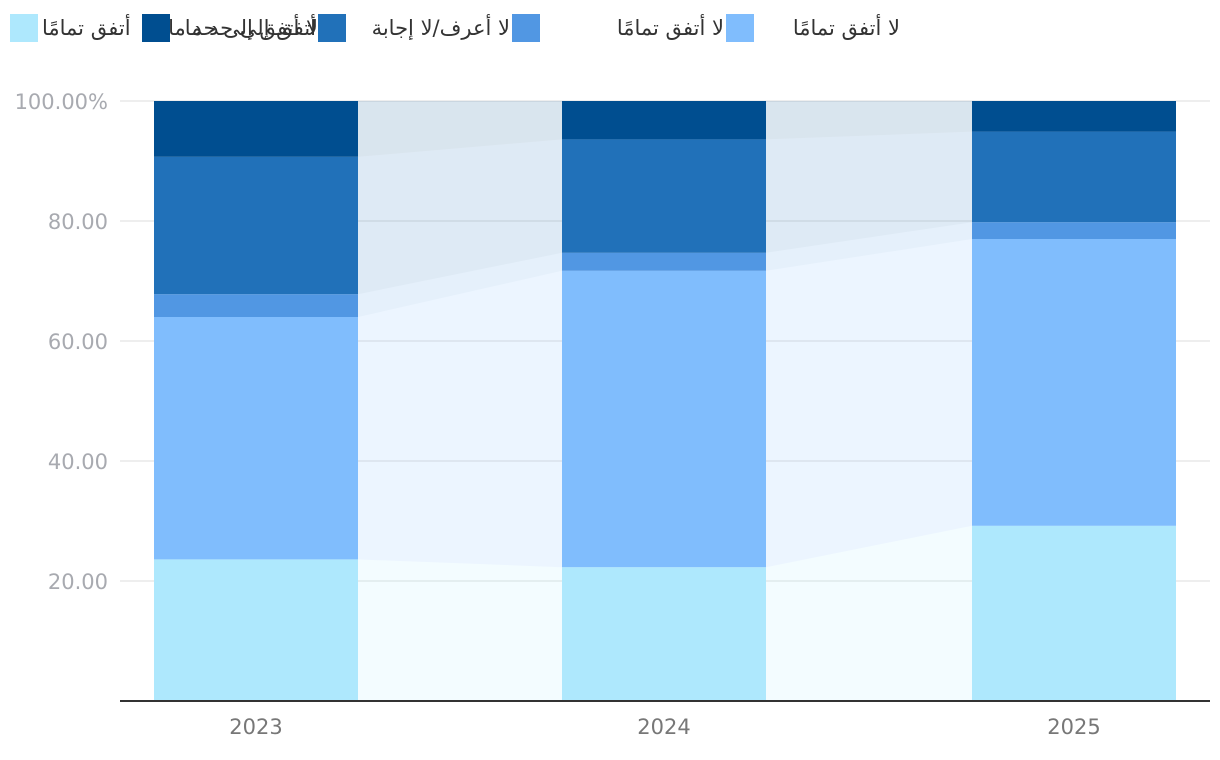  Describe the element at coordinates (1073, 727) in the screenshot. I see `x-category-label: 2025` at that location.